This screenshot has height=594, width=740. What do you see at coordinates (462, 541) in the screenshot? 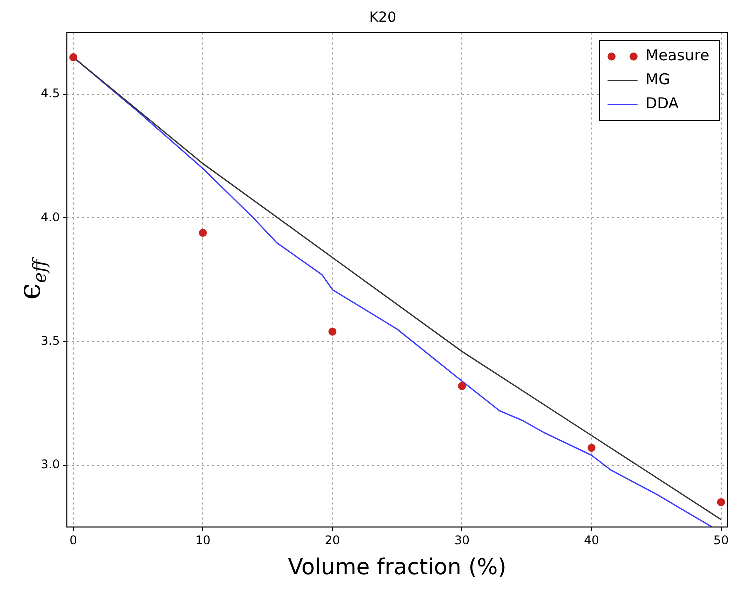
I see `x-tick-label: 30` at bounding box center [462, 541].